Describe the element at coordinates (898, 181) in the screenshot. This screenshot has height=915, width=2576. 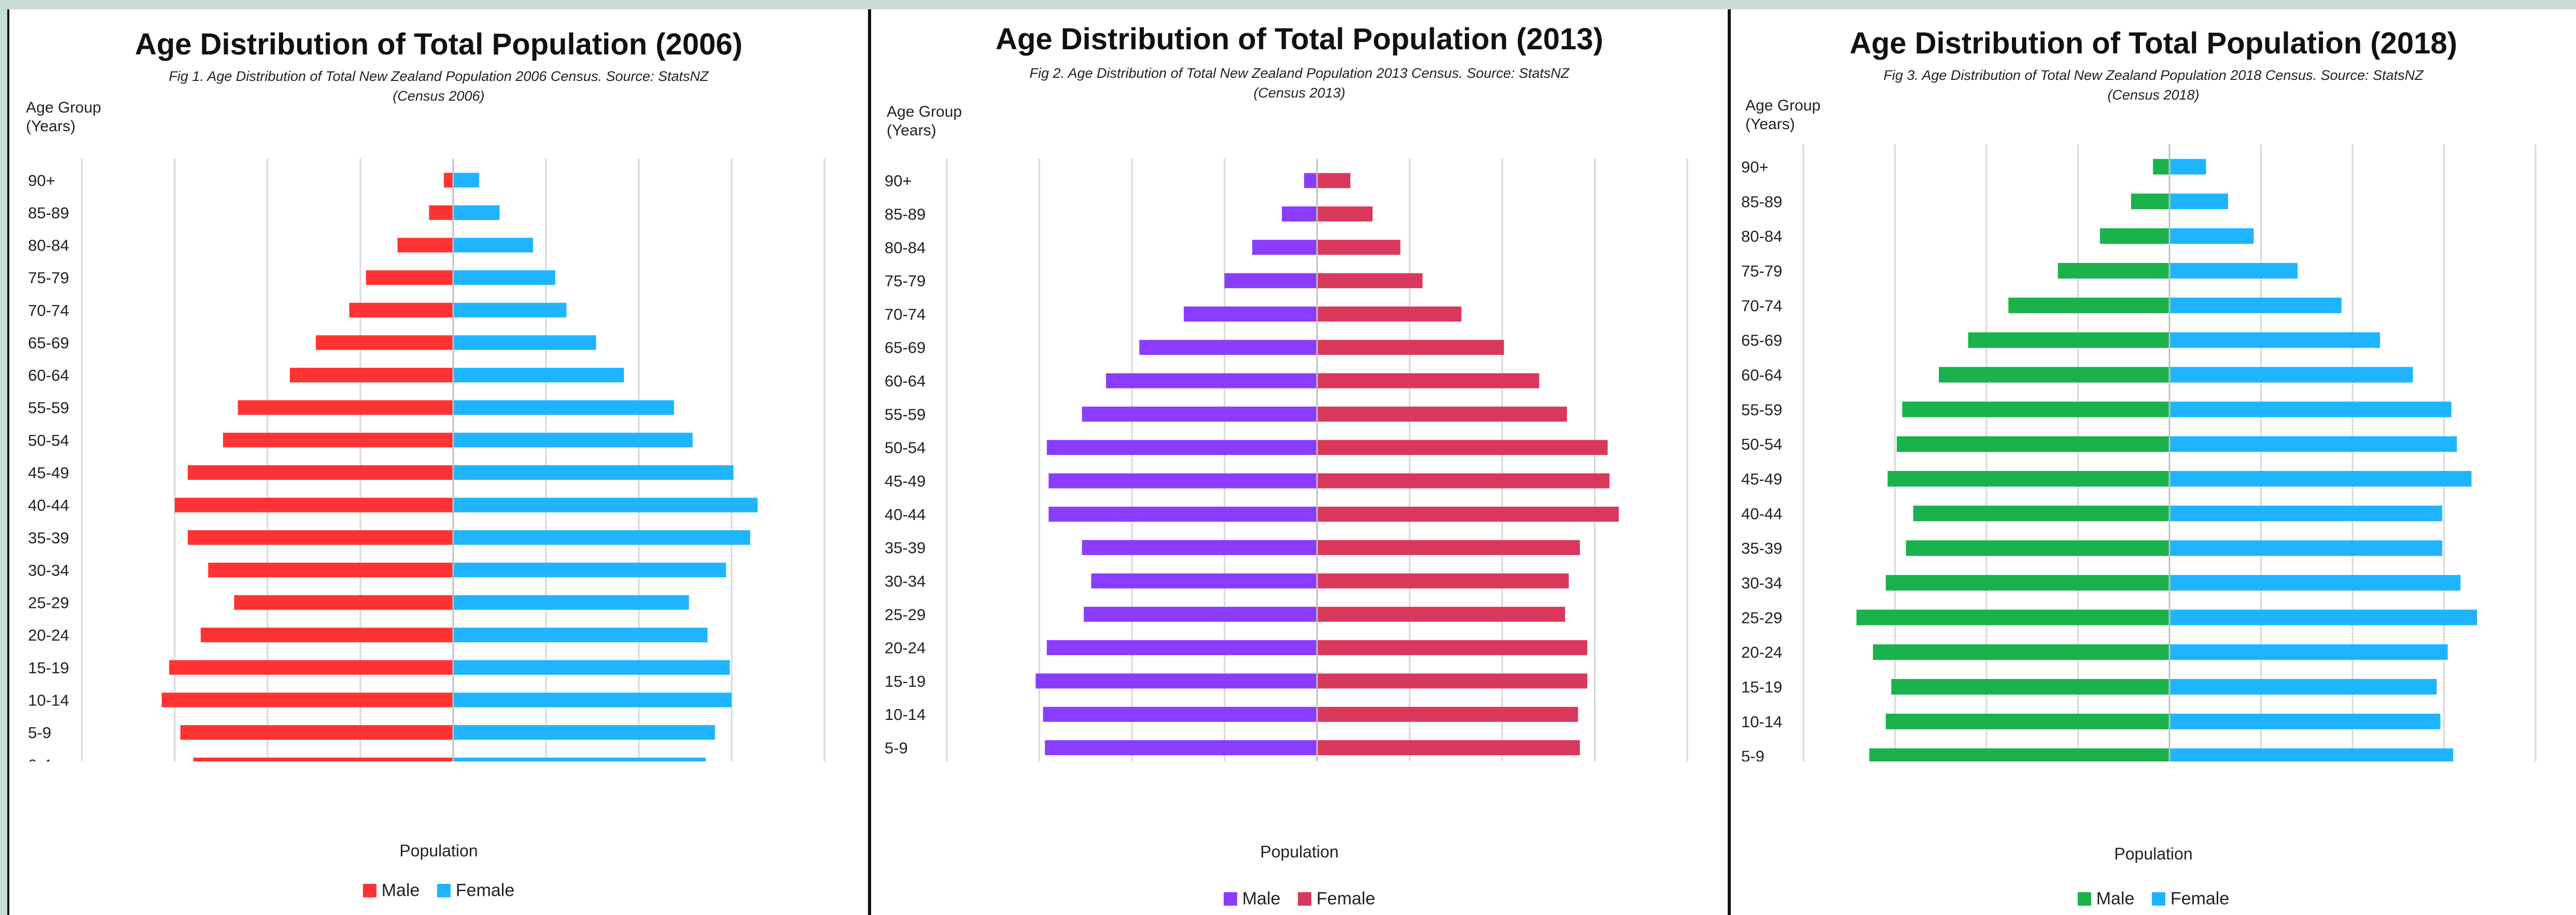
I see `y-tick-label: 90+` at that location.